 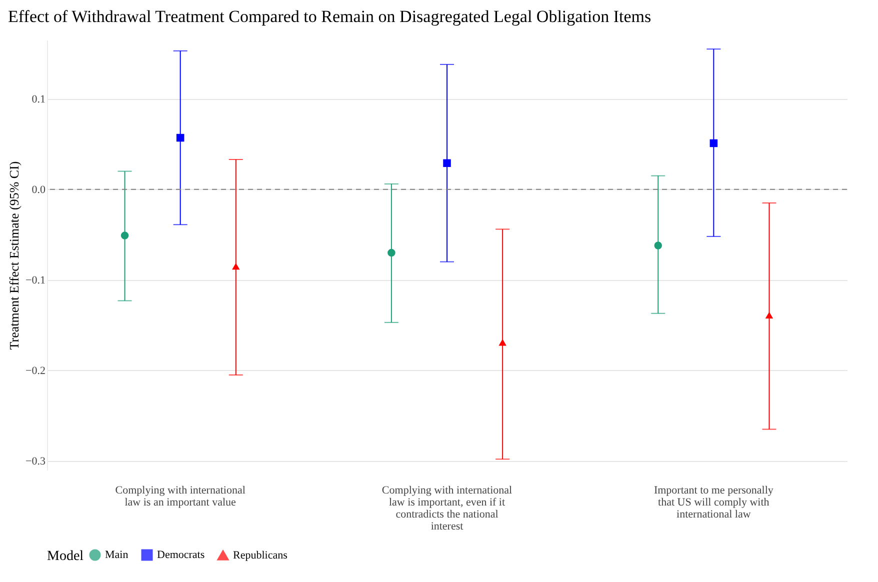 I want to click on x-tick-label: Complying with international law is important, even if it contradicts the national interest, so click(x=447, y=508).